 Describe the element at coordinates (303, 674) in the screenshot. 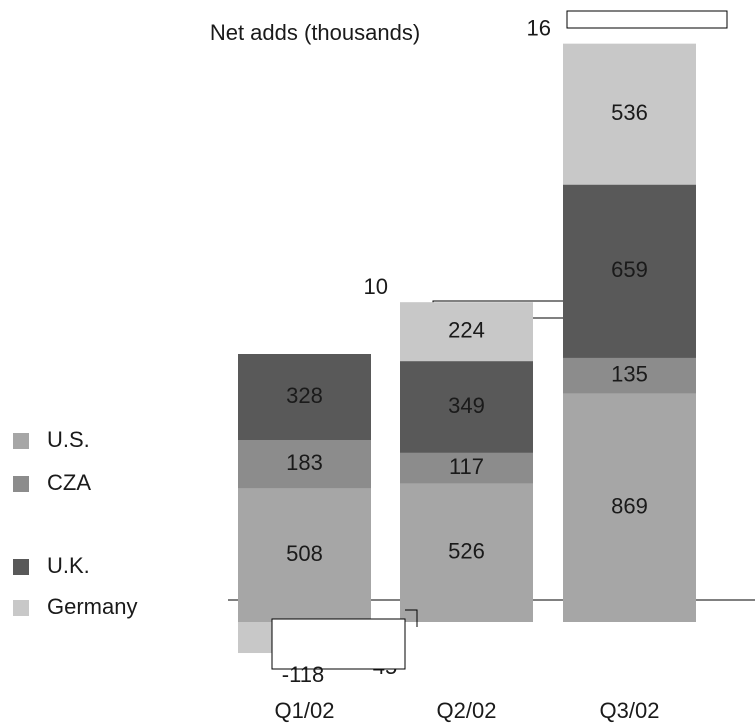

I see `value-label: -118` at that location.